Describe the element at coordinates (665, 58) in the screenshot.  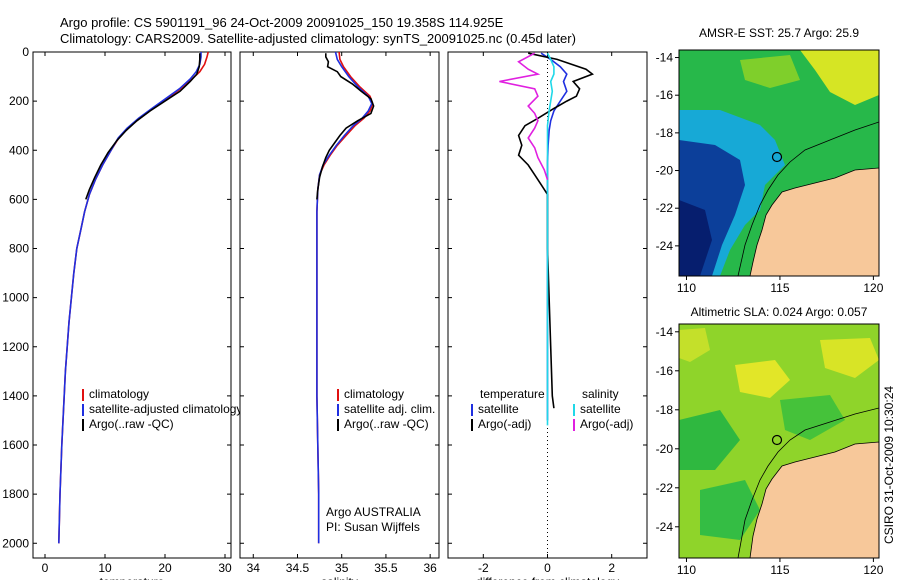
I see `sst-map-ytick-label: -14` at that location.